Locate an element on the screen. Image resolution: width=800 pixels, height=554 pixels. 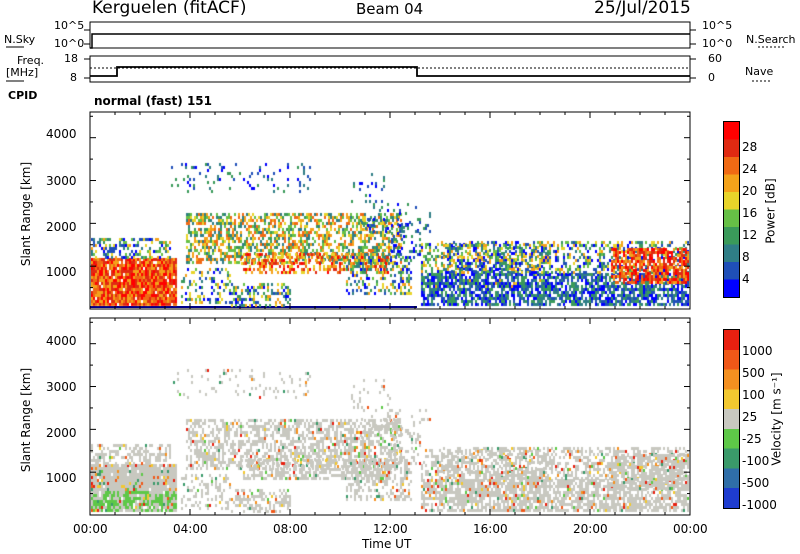
power-ytick-1000: 1000 is located at coordinates (61, 272).